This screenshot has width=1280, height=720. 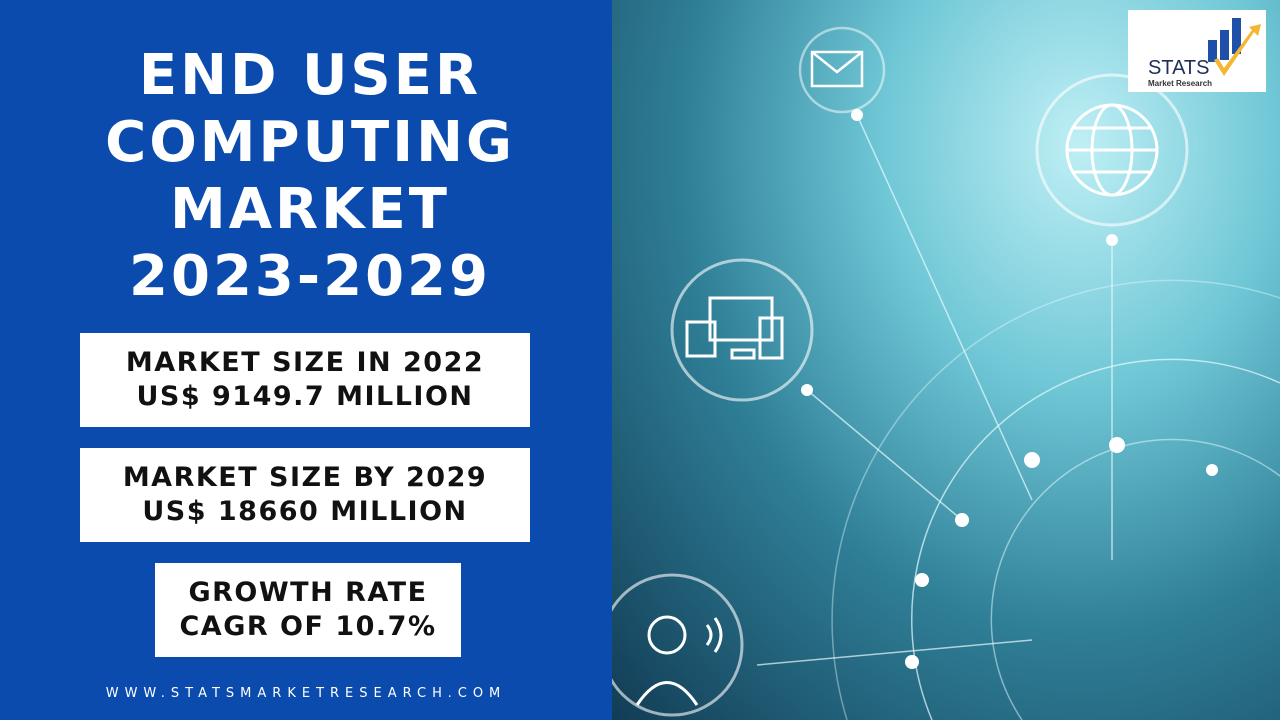 What do you see at coordinates (842, 70) in the screenshot?
I see `mail-icon` at bounding box center [842, 70].